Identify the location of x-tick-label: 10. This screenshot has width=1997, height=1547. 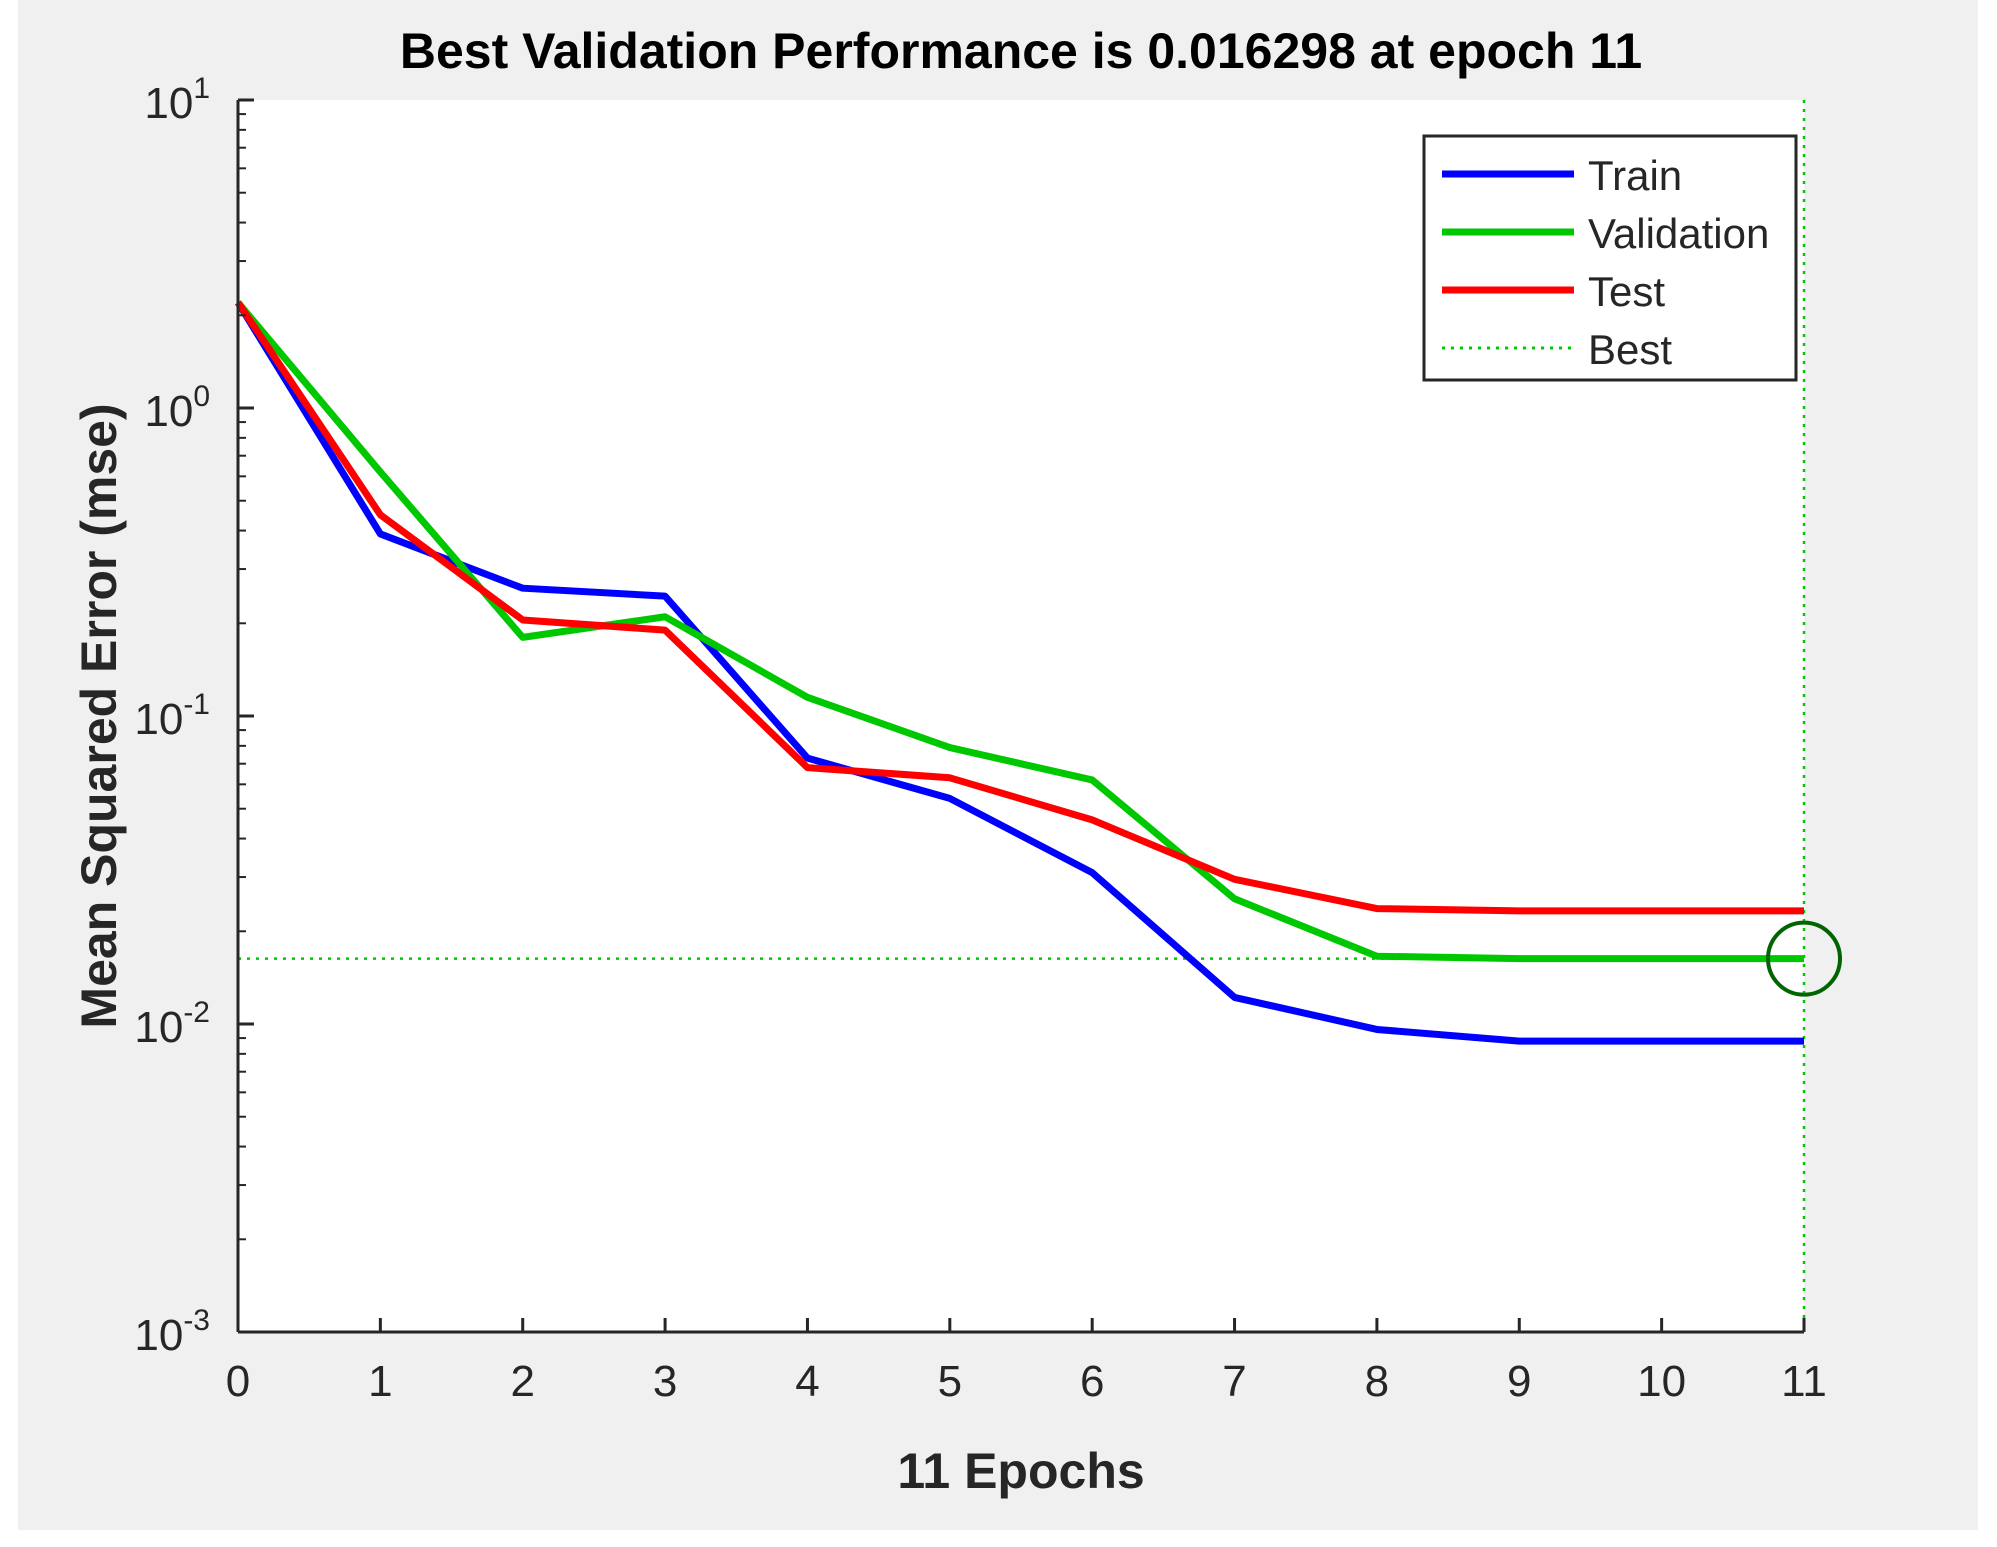
(1661, 1381).